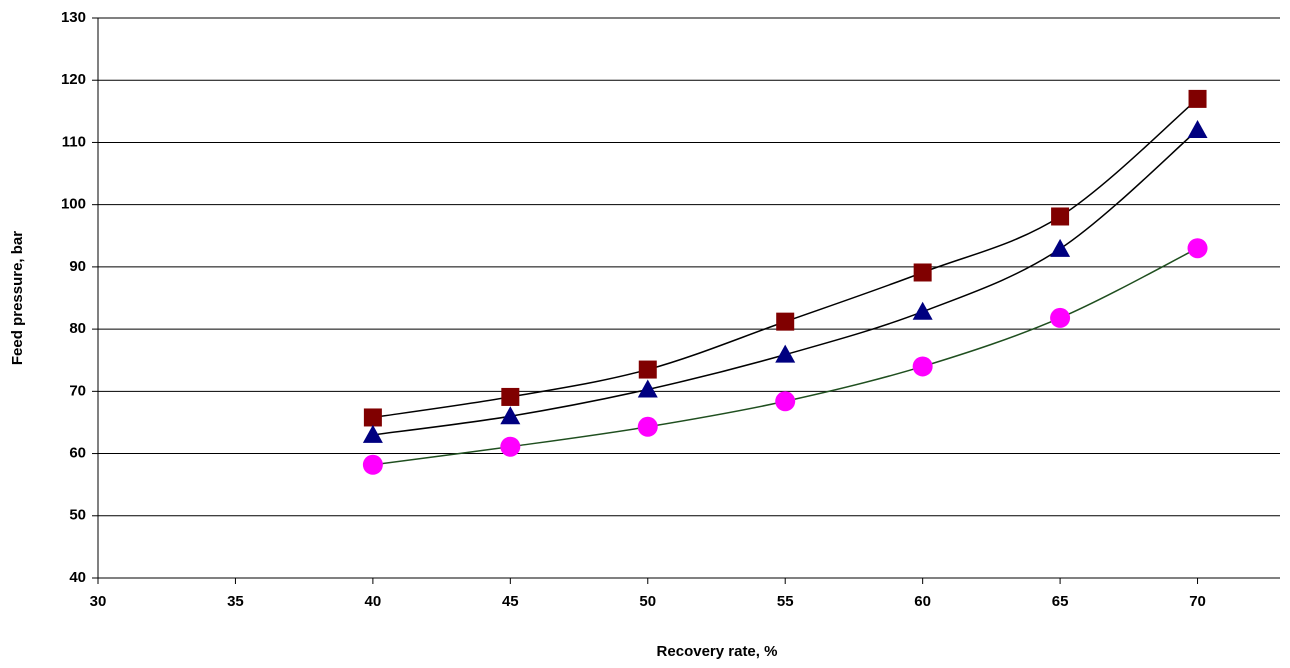 This screenshot has height=668, width=1290. What do you see at coordinates (77, 328) in the screenshot?
I see `y-tick-label: 80` at bounding box center [77, 328].